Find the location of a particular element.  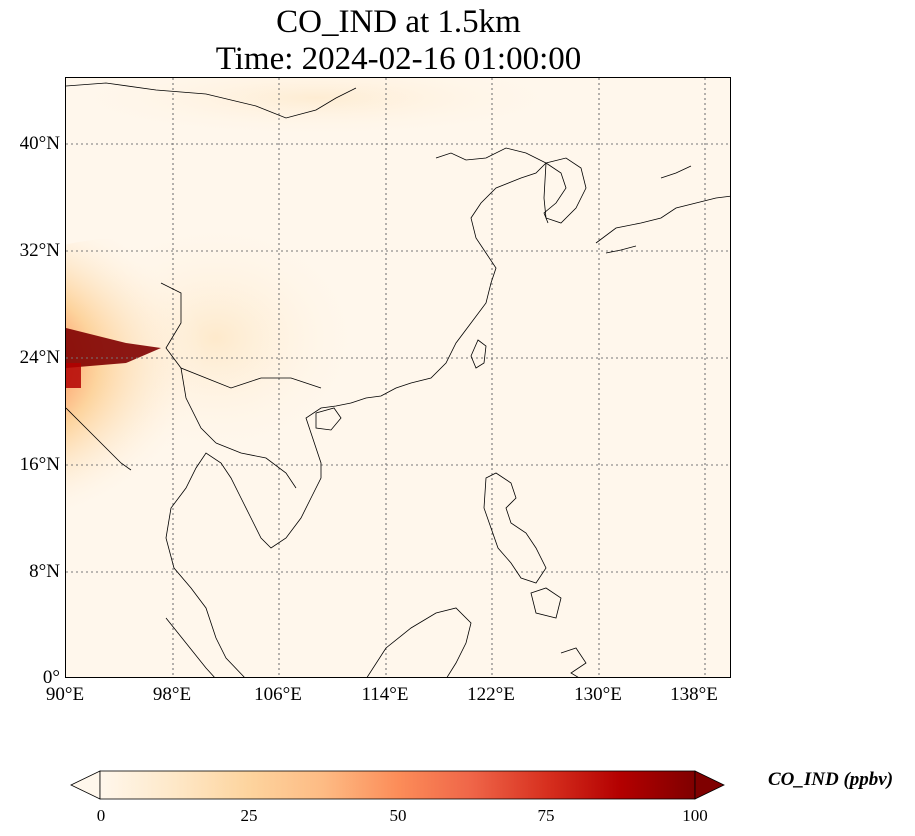

lon-tick-label: 122°E is located at coordinates (491, 694).